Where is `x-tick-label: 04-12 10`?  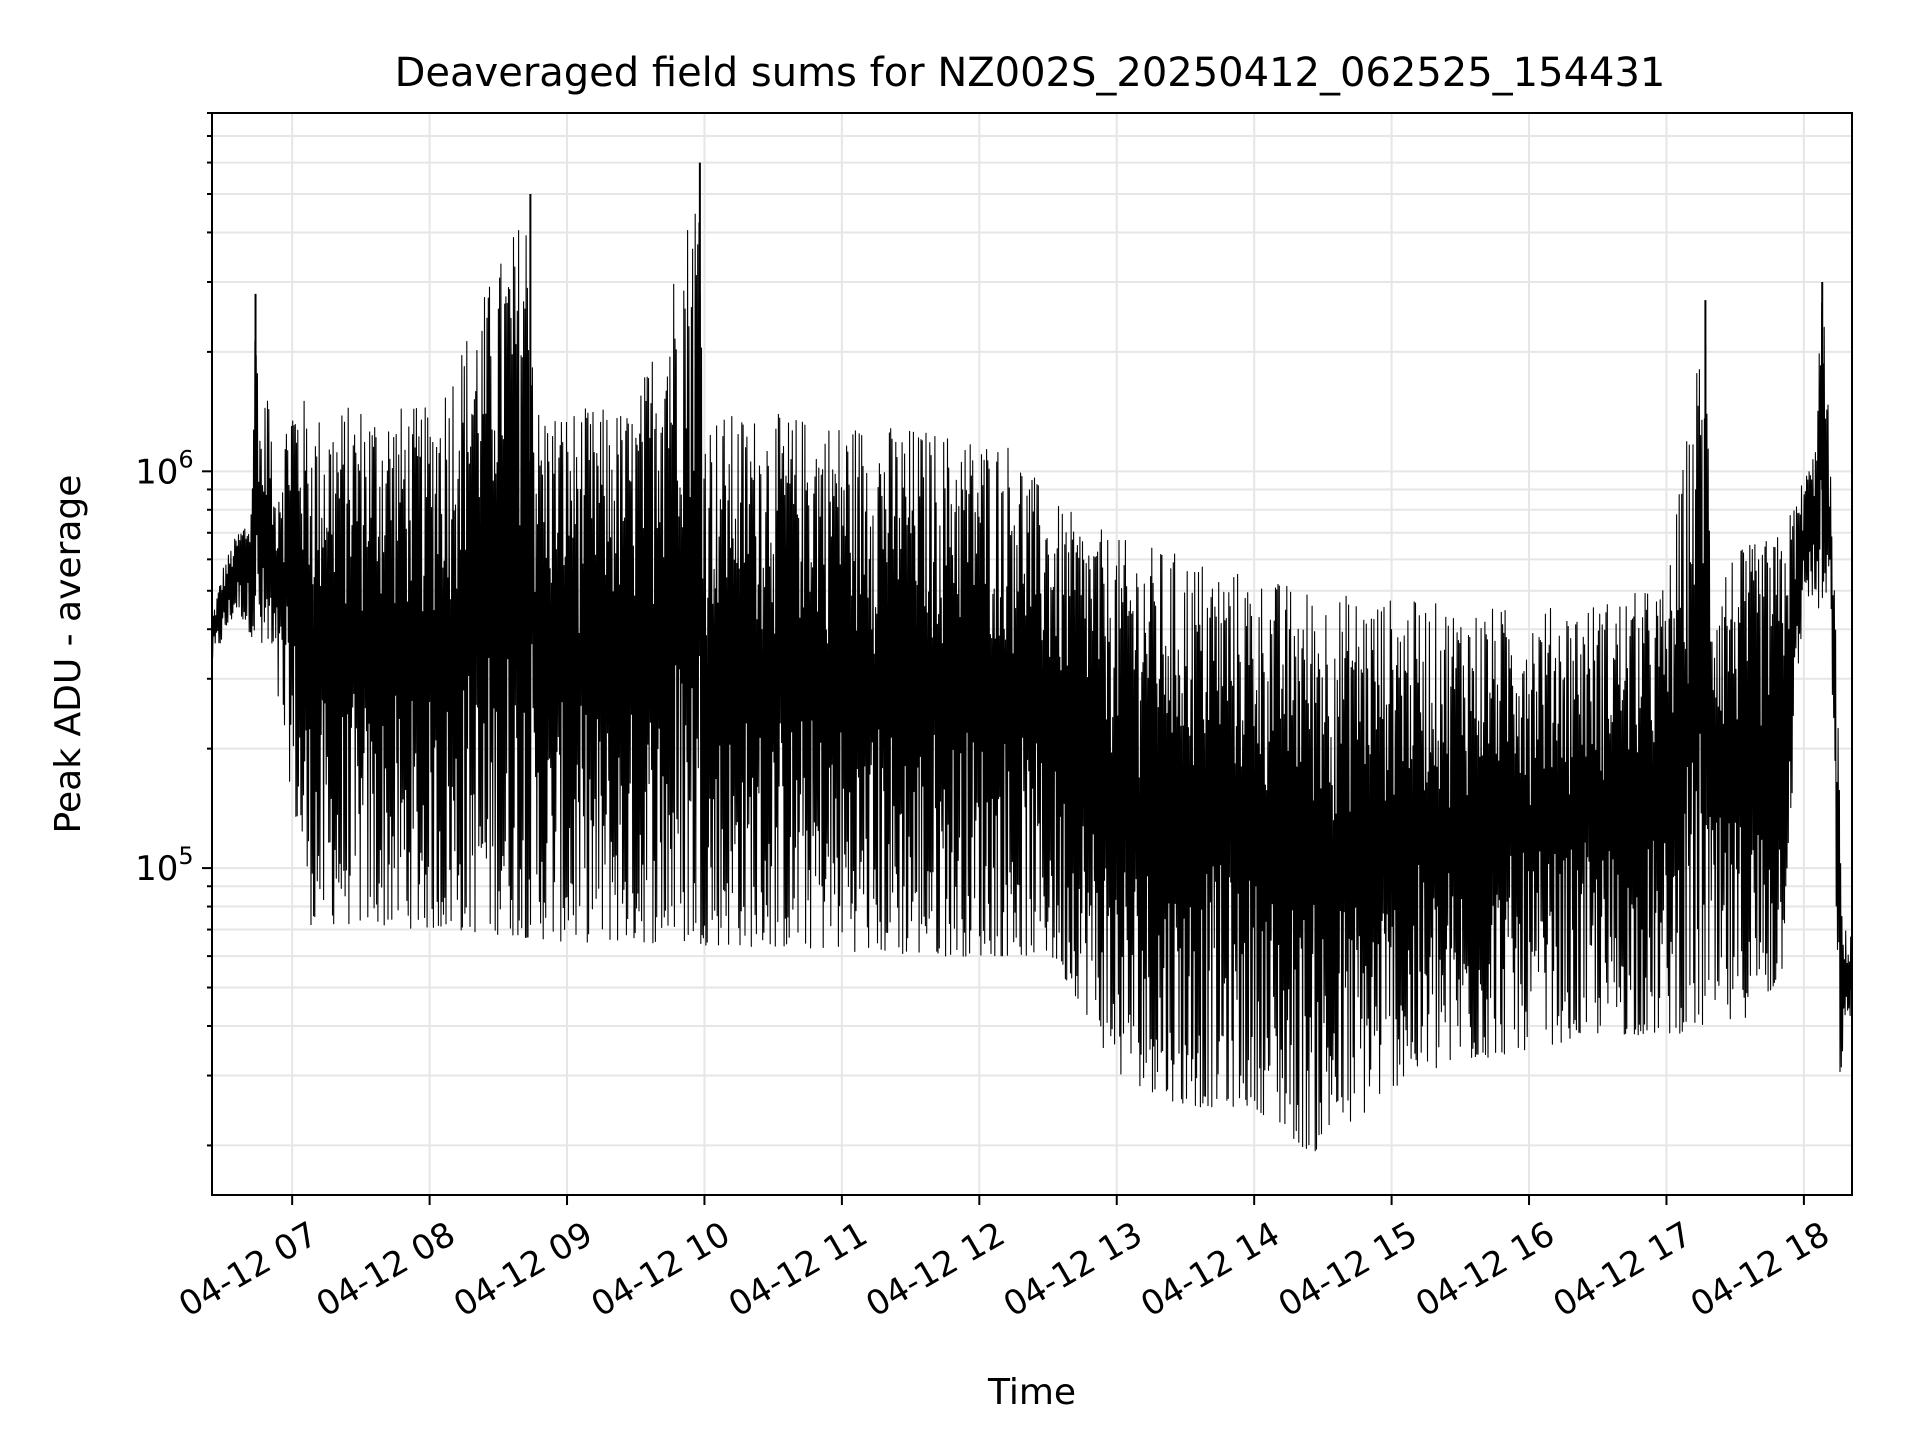
x-tick-label: 04-12 10 is located at coordinates (661, 1269).